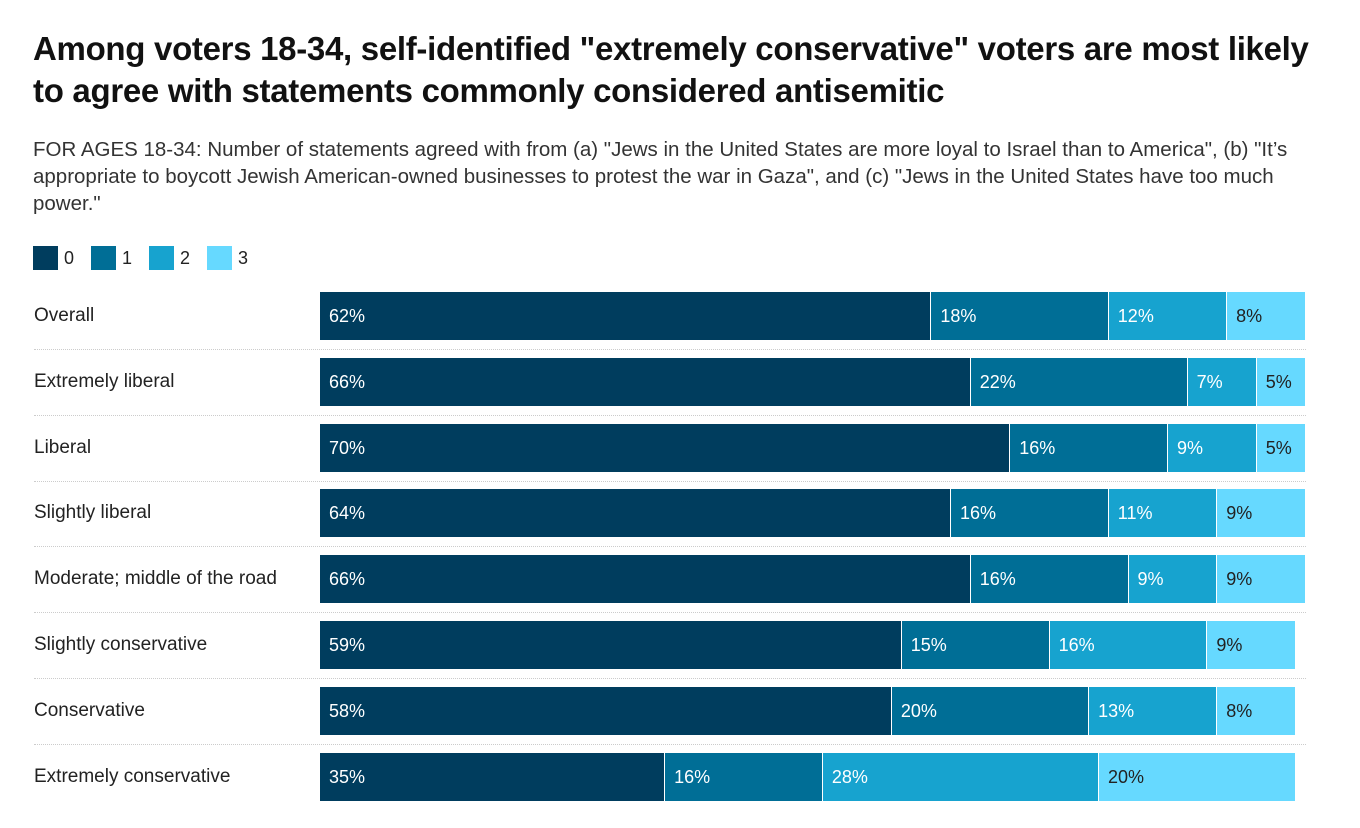  What do you see at coordinates (64, 315) in the screenshot?
I see `category-label: Overall` at bounding box center [64, 315].